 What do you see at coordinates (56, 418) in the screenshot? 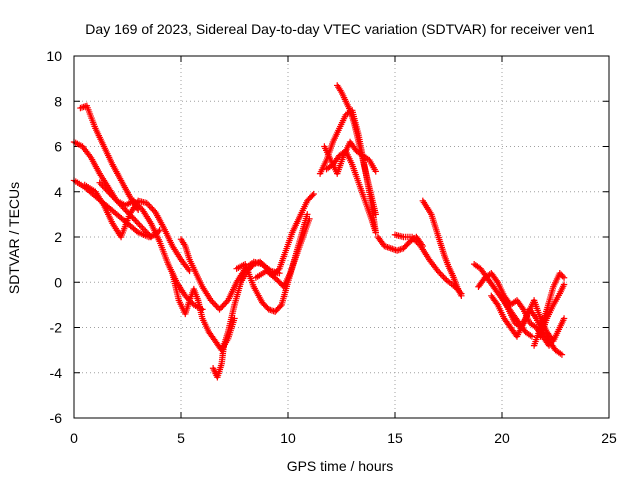
I see `y-tick-label: -6` at bounding box center [56, 418].